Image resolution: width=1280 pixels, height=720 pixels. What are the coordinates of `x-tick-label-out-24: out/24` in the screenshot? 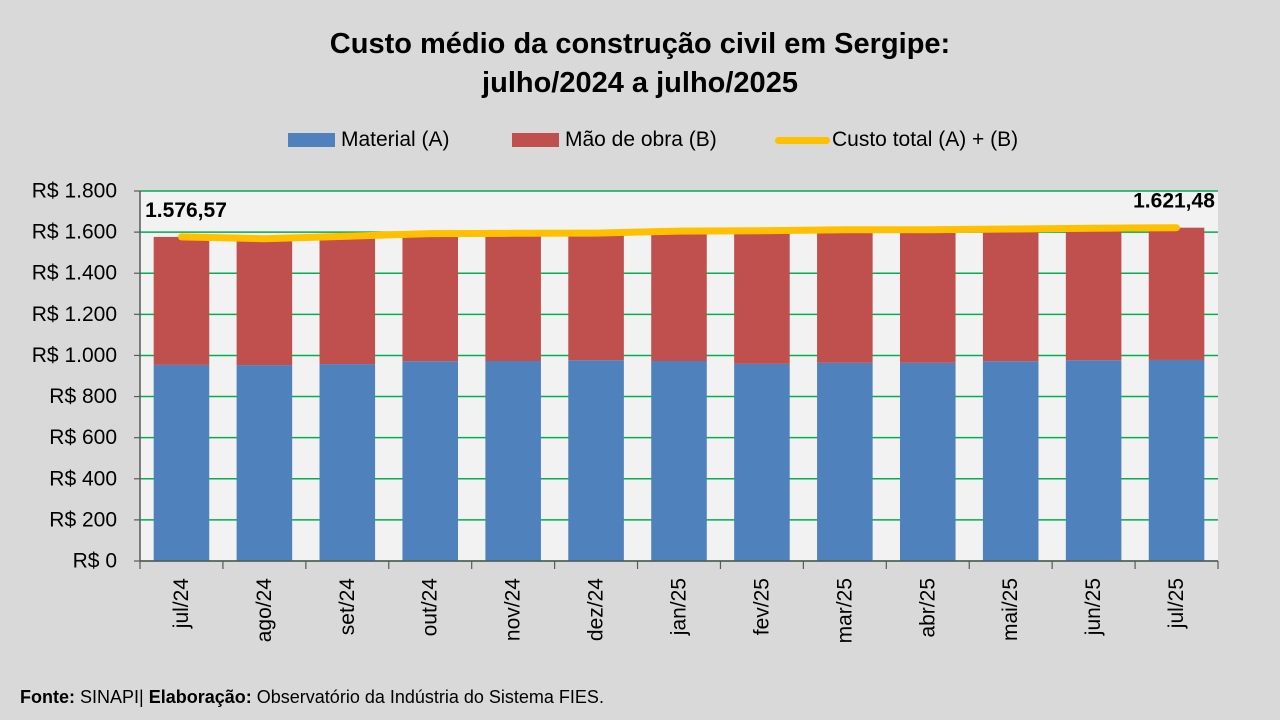 It's located at (430, 607).